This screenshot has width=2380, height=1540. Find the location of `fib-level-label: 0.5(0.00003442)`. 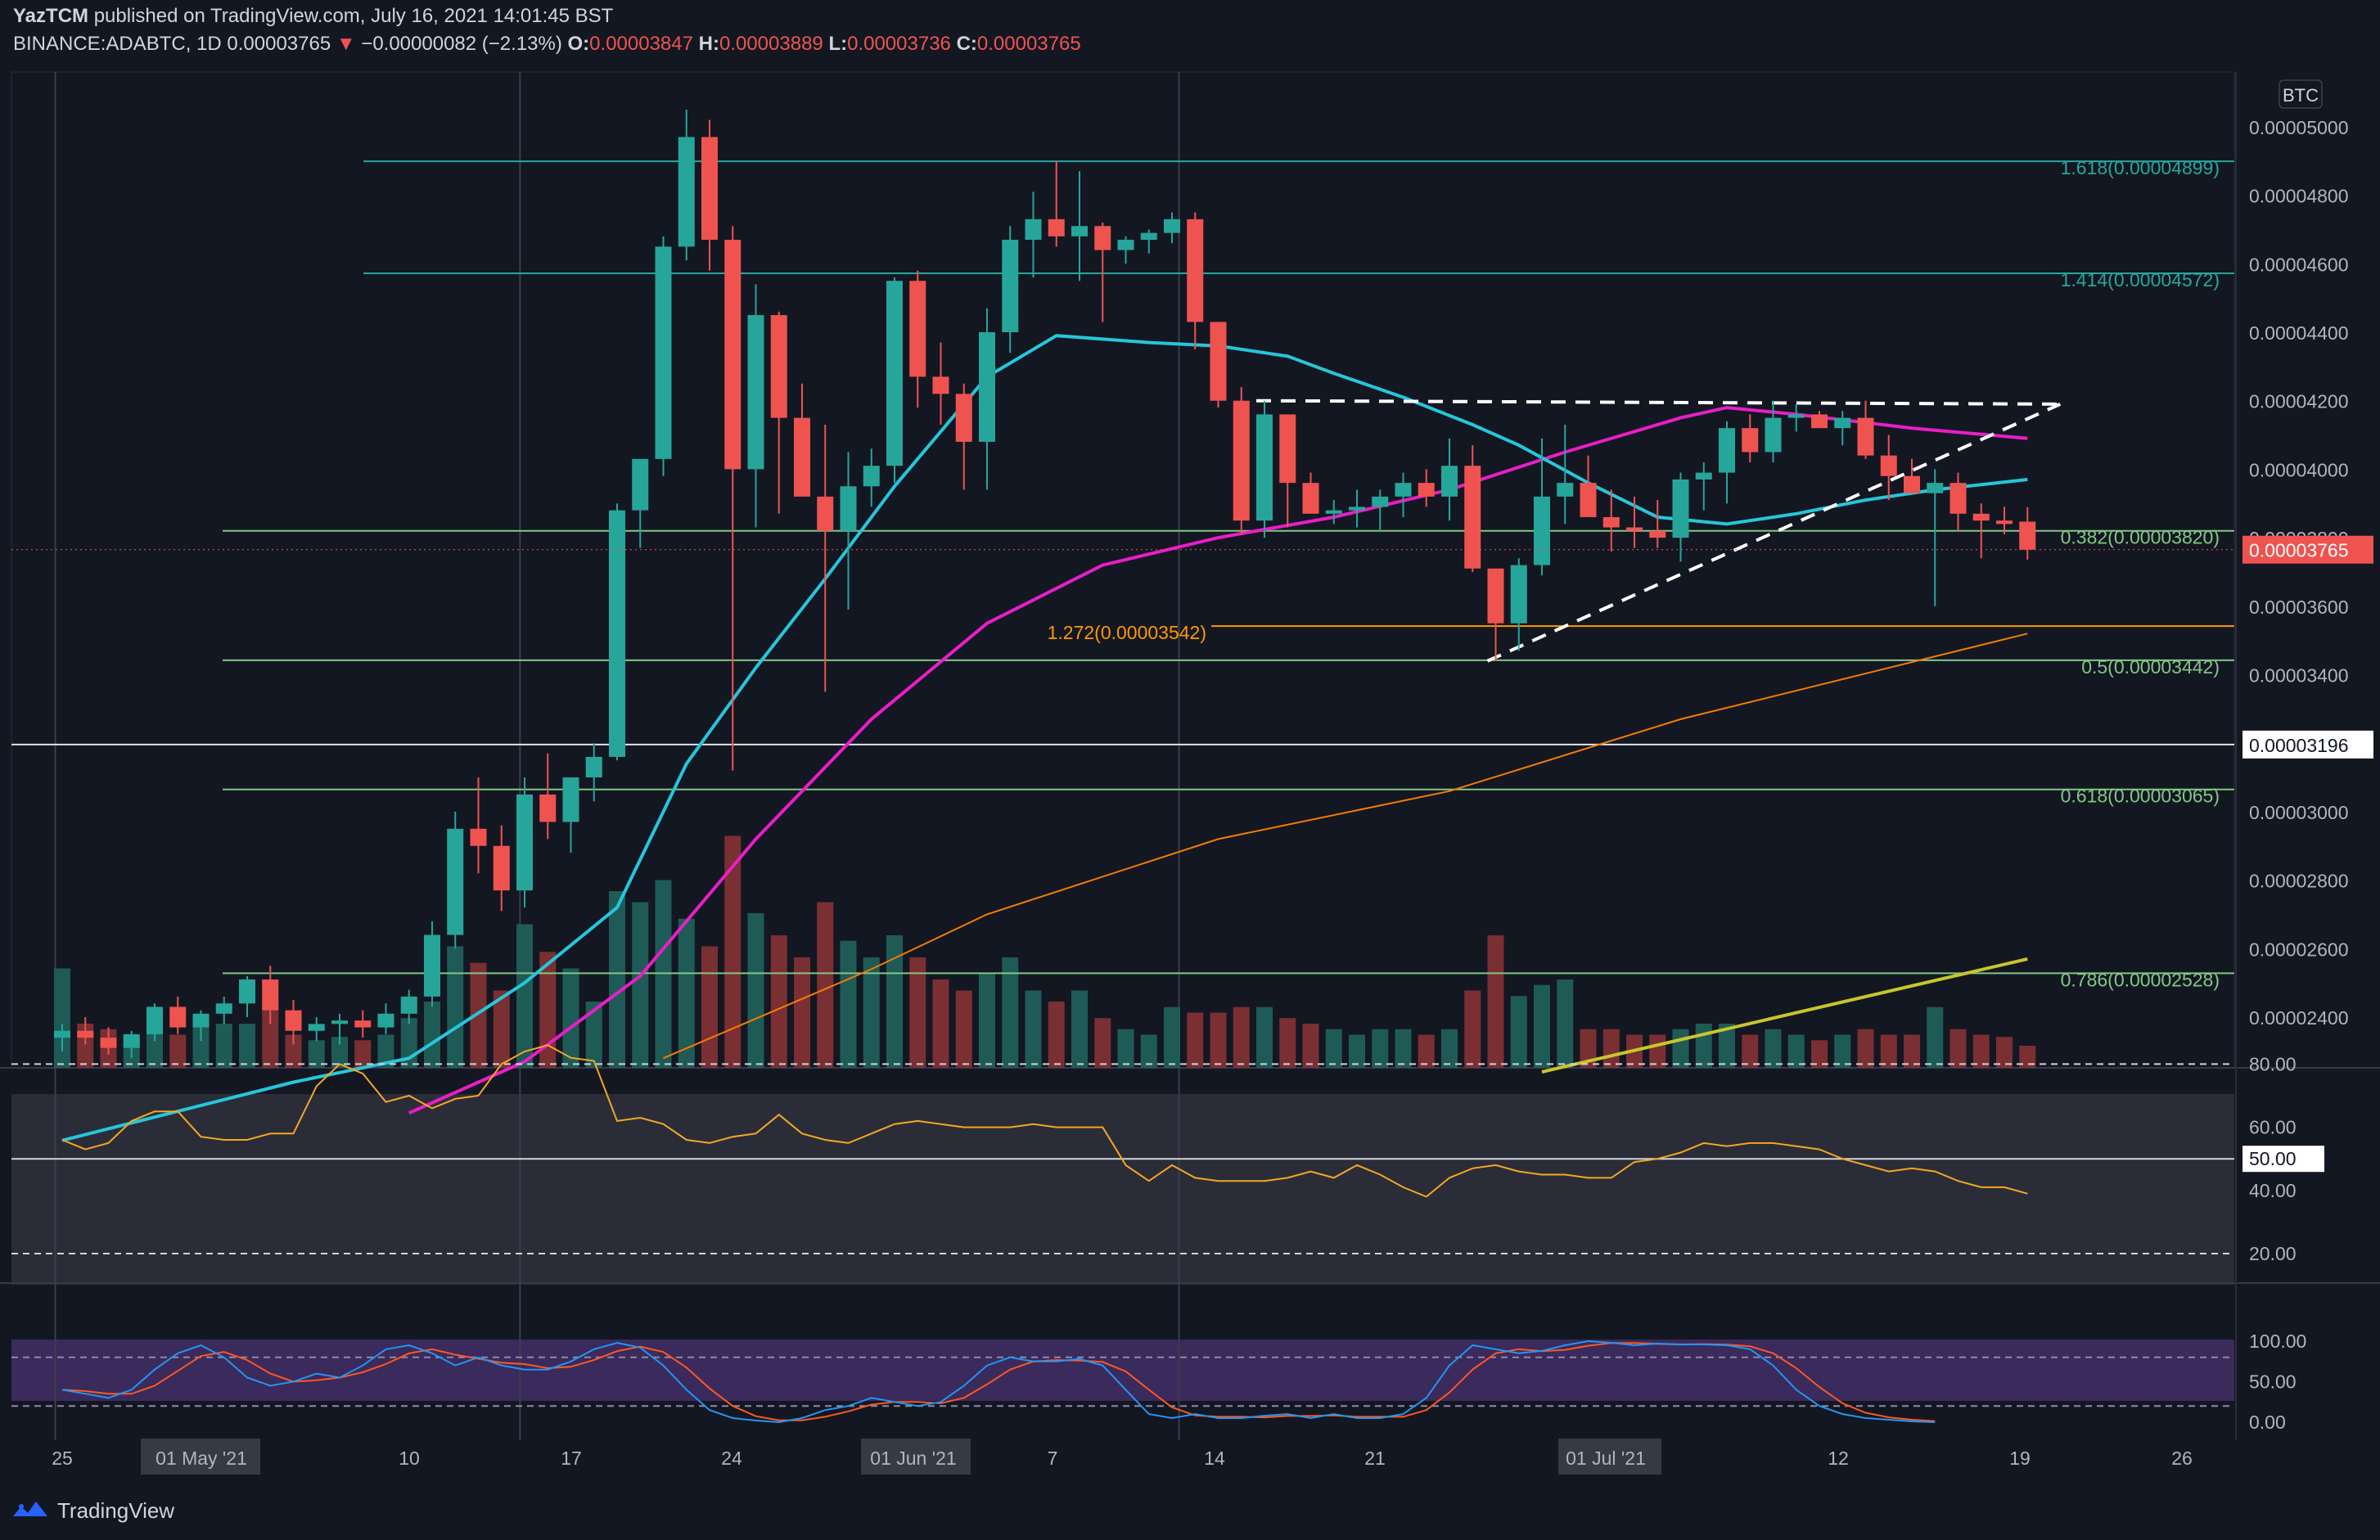

fib-level-label: 0.5(0.00003442) is located at coordinates (2150, 667).